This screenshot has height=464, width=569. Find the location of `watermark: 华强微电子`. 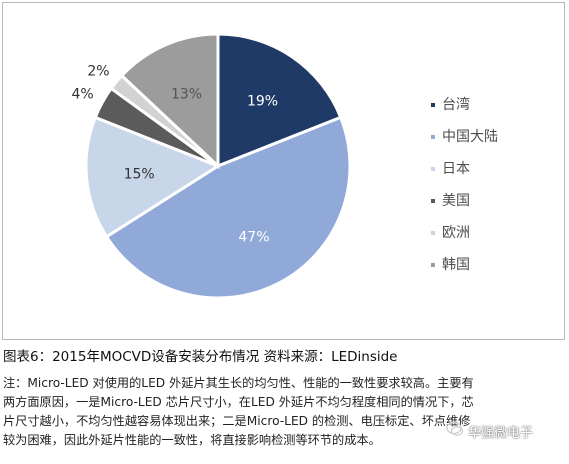

watermark: 华强微电子 is located at coordinates (501, 433).